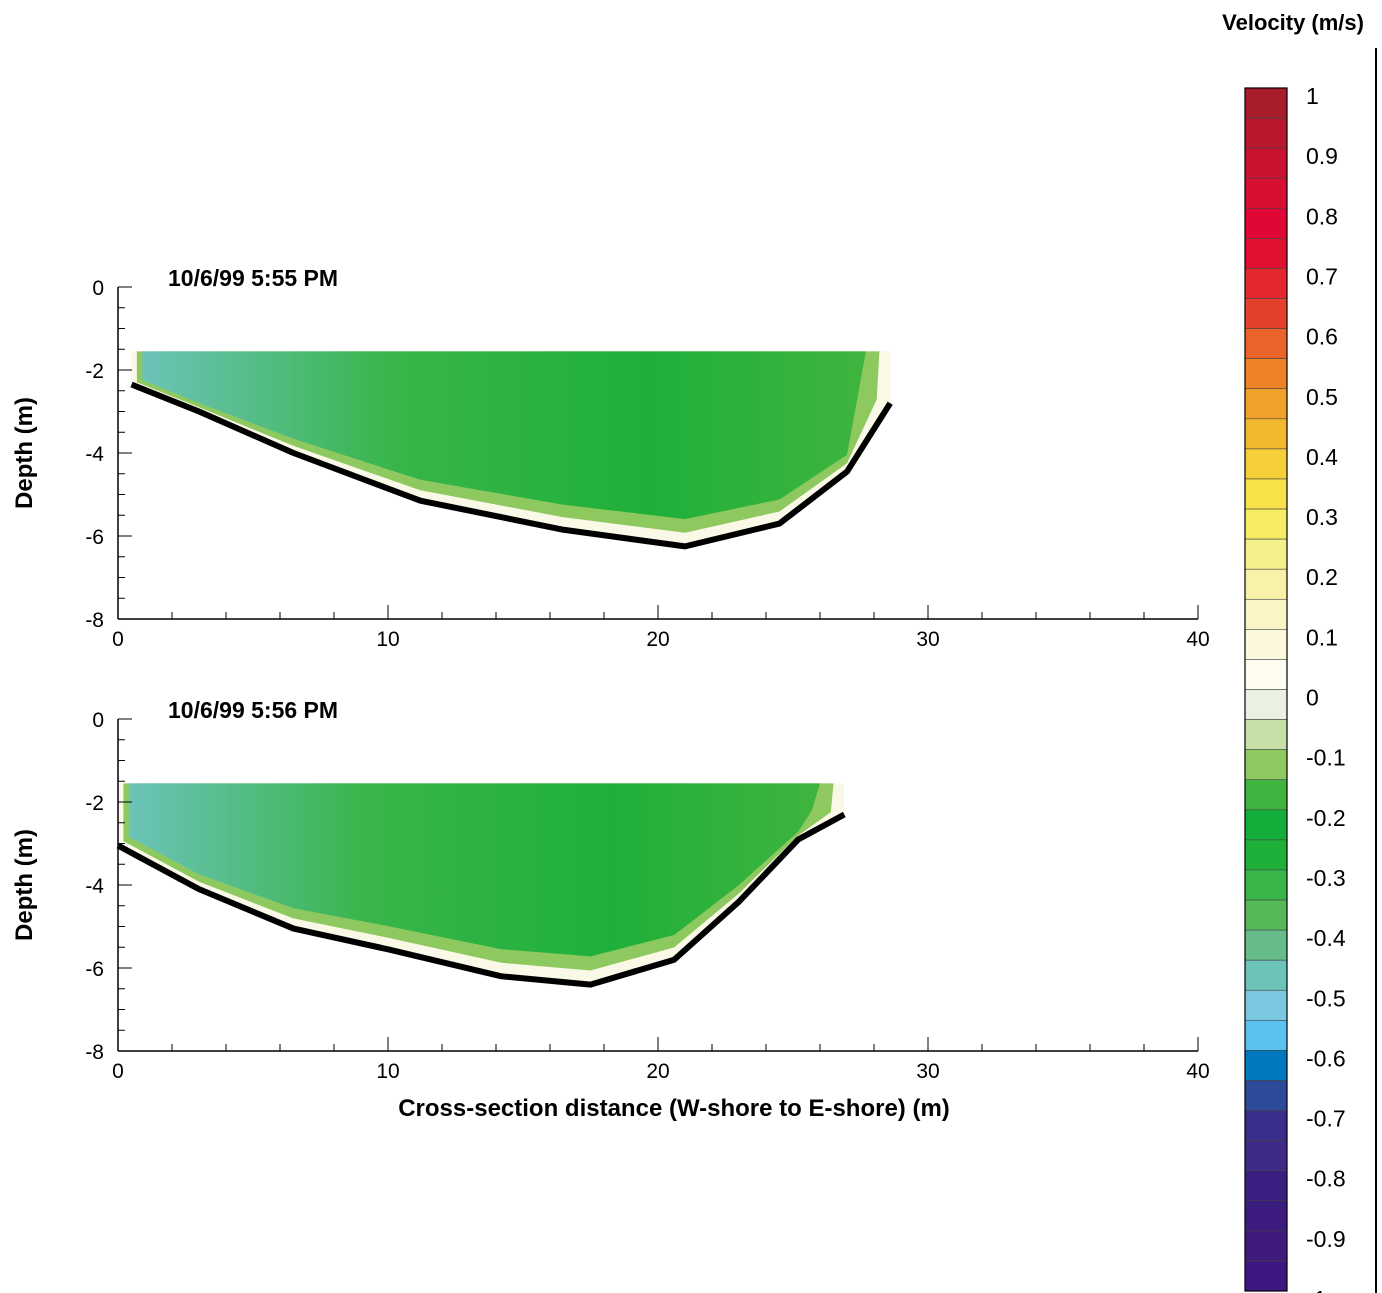  I want to click on colorbar-tick-label: 0.9, so click(1322, 156).